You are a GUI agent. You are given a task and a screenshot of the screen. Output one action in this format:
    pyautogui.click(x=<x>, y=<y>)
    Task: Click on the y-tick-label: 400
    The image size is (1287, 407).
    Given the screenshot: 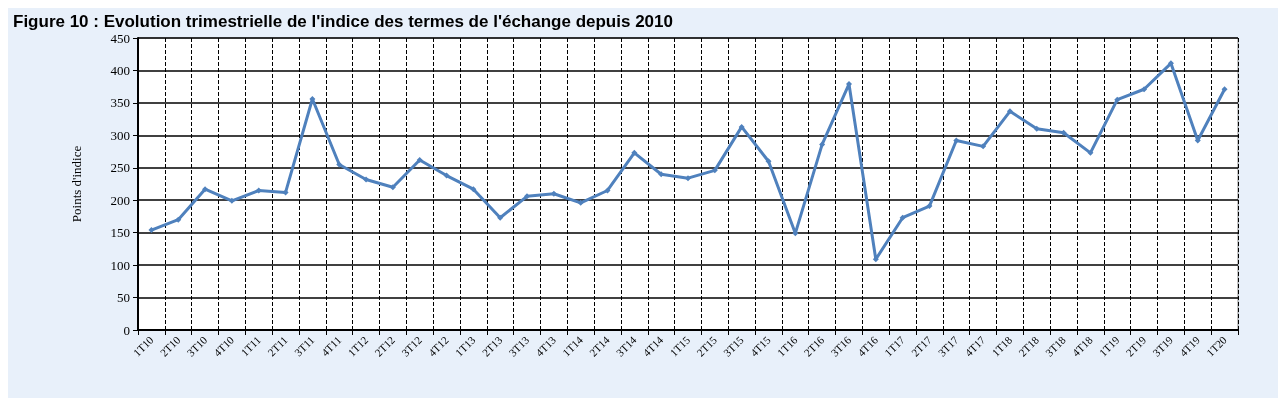 What is the action you would take?
    pyautogui.click(x=120, y=70)
    